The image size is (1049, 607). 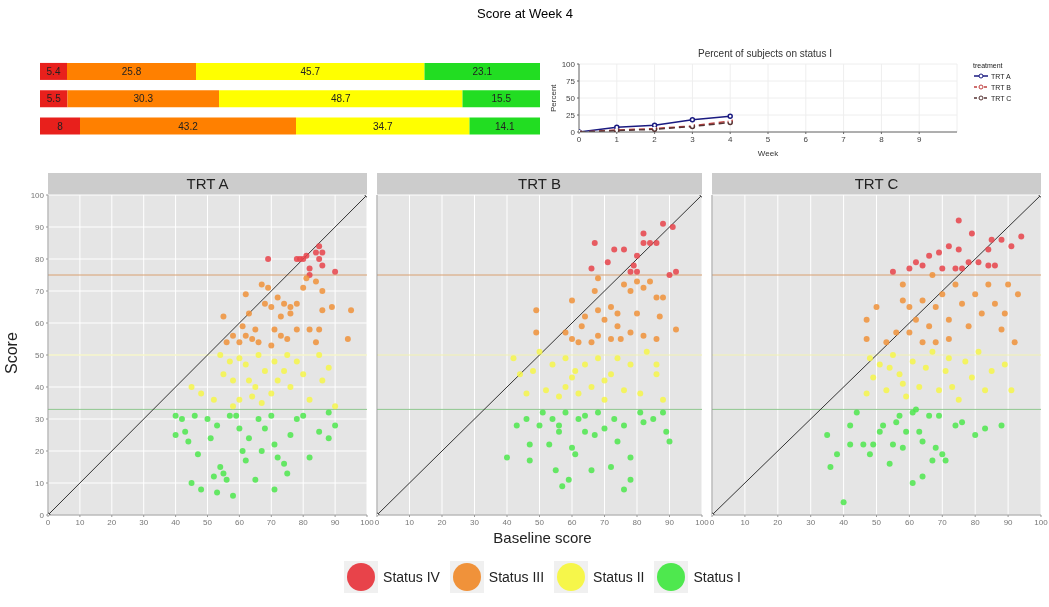 I want to click on chart-title: TRT C, so click(x=876, y=184).